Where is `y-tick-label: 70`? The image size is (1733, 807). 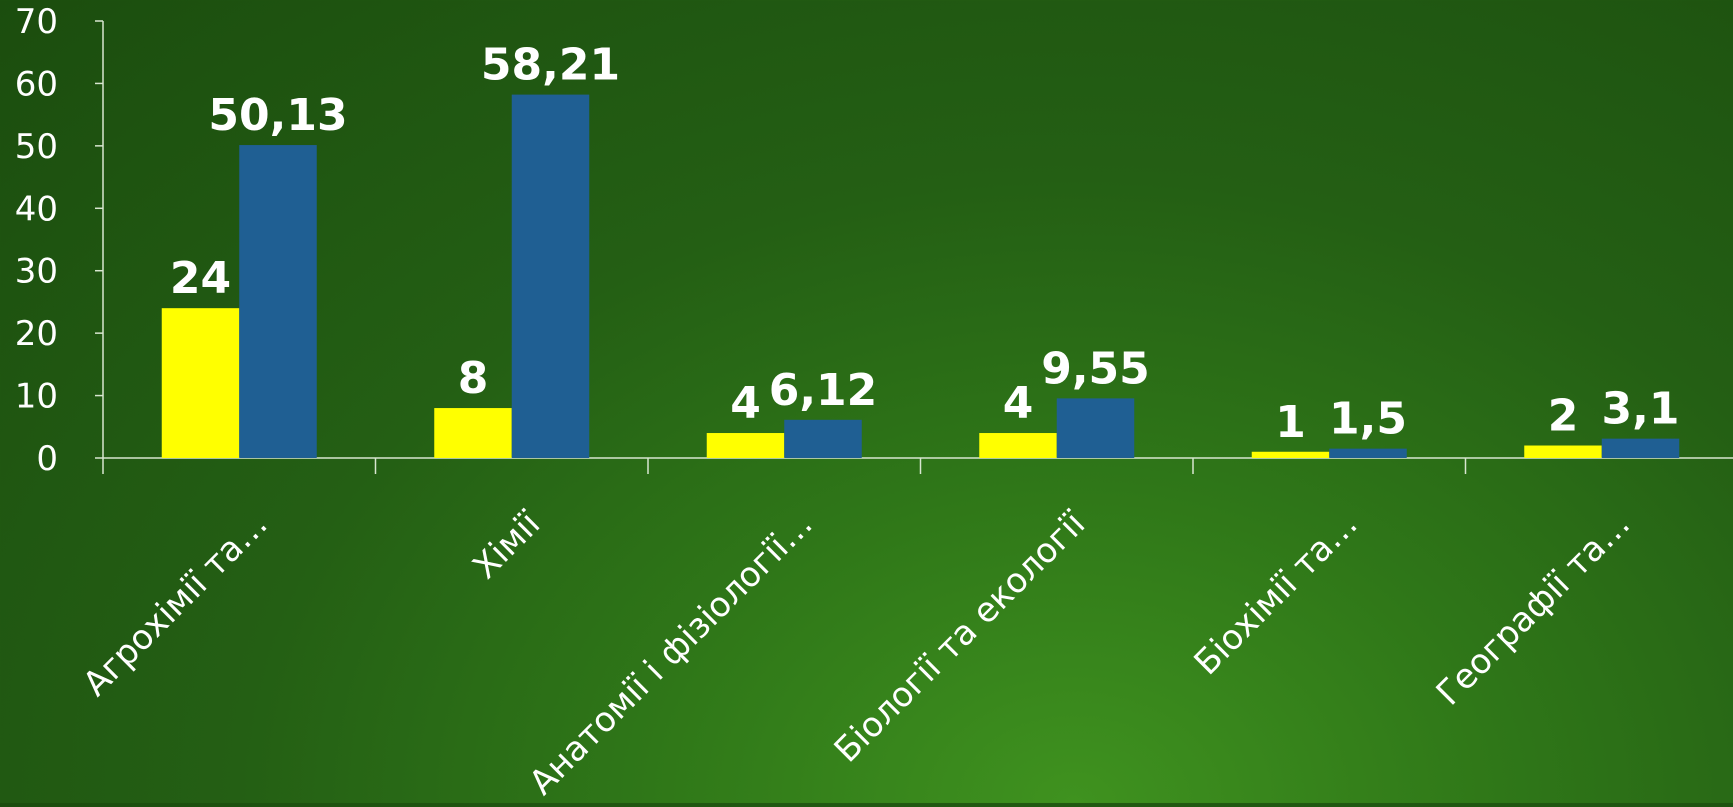 y-tick-label: 70 is located at coordinates (36, 22).